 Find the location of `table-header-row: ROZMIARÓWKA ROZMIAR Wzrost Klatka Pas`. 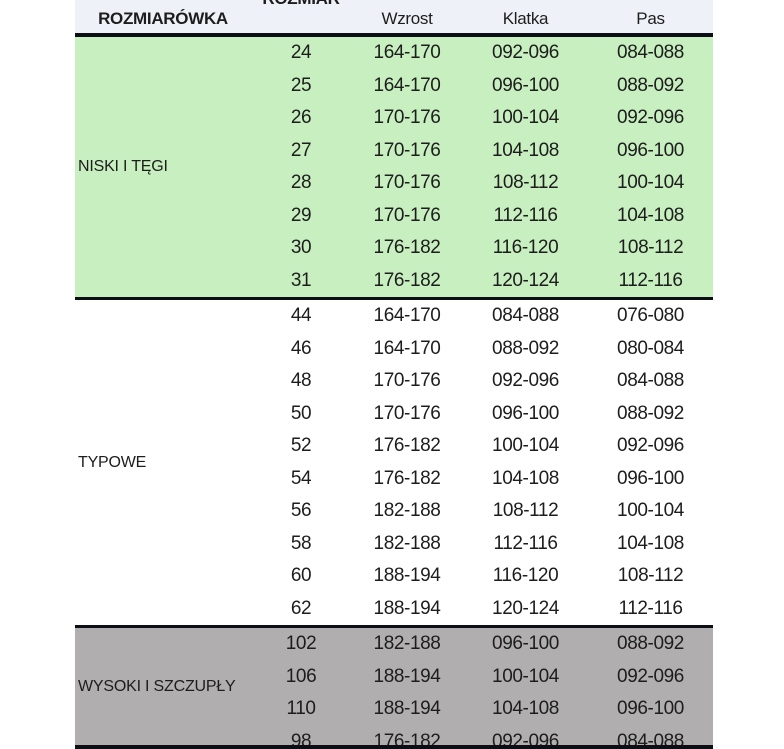

table-header-row: ROZMIARÓWKA ROZMIAR Wzrost Klatka Pas is located at coordinates (394, 16).